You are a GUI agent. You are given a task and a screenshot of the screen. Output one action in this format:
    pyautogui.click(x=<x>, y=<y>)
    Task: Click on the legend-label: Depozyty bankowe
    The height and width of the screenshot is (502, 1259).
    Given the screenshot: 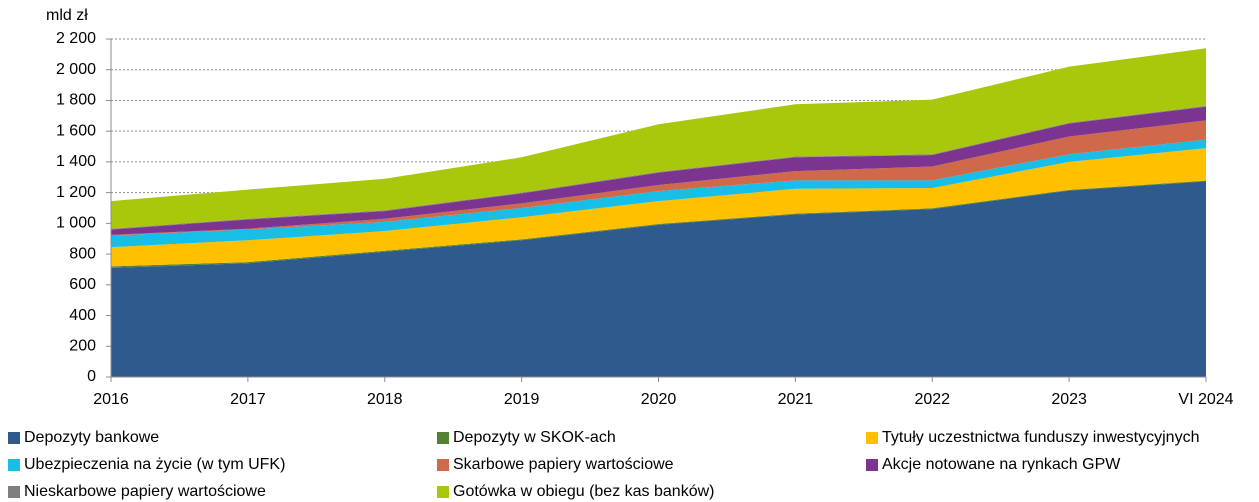 What is the action you would take?
    pyautogui.click(x=91, y=437)
    